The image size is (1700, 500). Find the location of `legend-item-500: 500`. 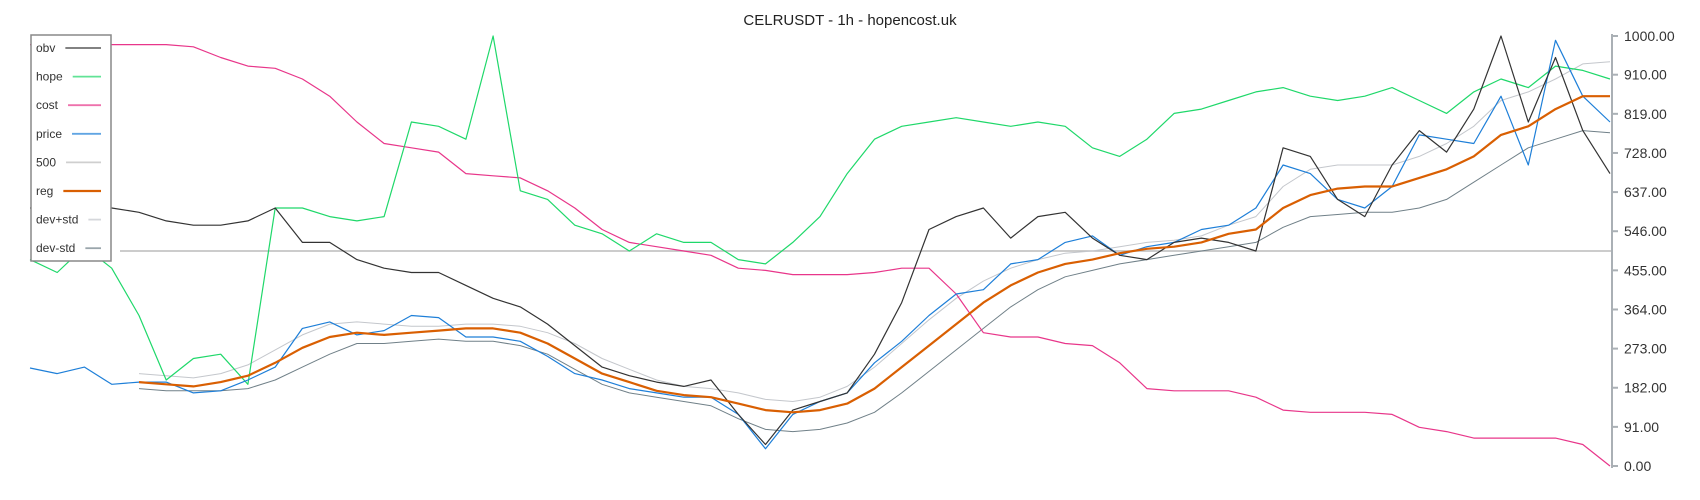

legend-item-500: 500 is located at coordinates (68, 162).